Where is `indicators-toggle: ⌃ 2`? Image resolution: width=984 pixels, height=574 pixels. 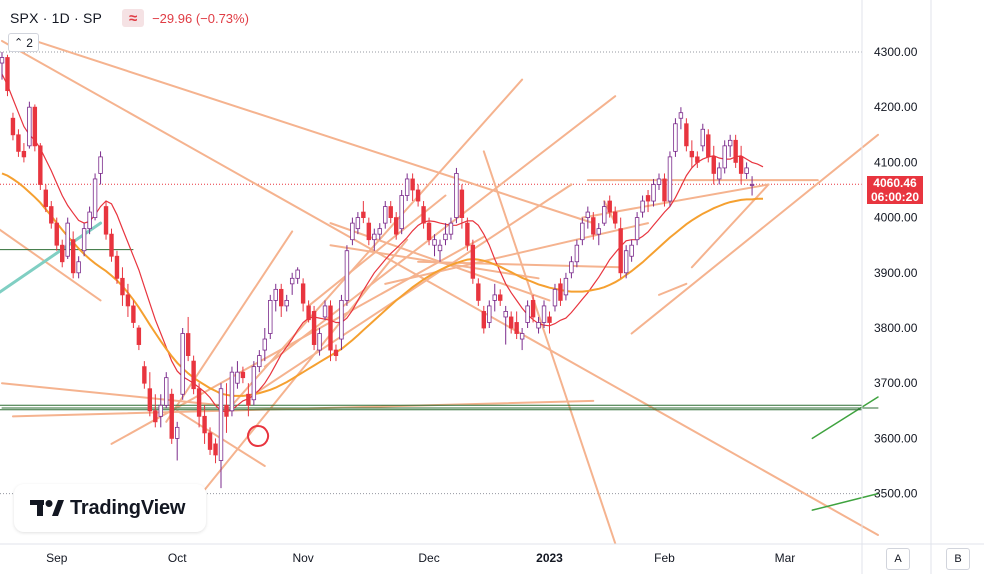 indicators-toggle: ⌃ 2 is located at coordinates (23, 42).